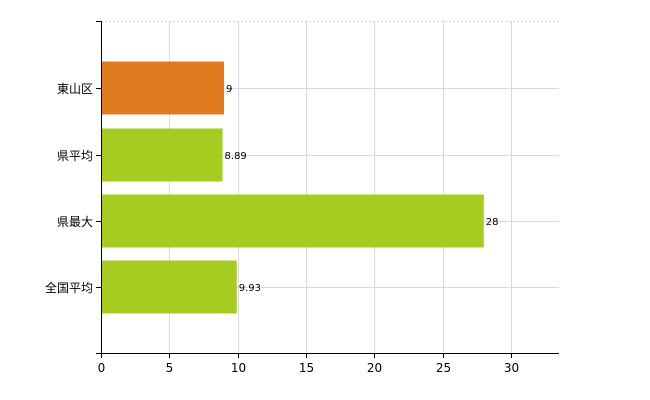 The width and height of the screenshot is (650, 400). Describe the element at coordinates (229, 89) in the screenshot. I see `value-label: 9` at that location.